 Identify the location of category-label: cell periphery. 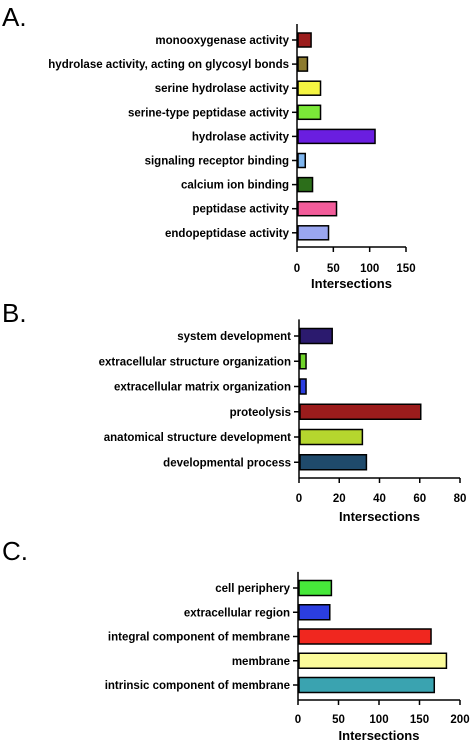
(252, 589).